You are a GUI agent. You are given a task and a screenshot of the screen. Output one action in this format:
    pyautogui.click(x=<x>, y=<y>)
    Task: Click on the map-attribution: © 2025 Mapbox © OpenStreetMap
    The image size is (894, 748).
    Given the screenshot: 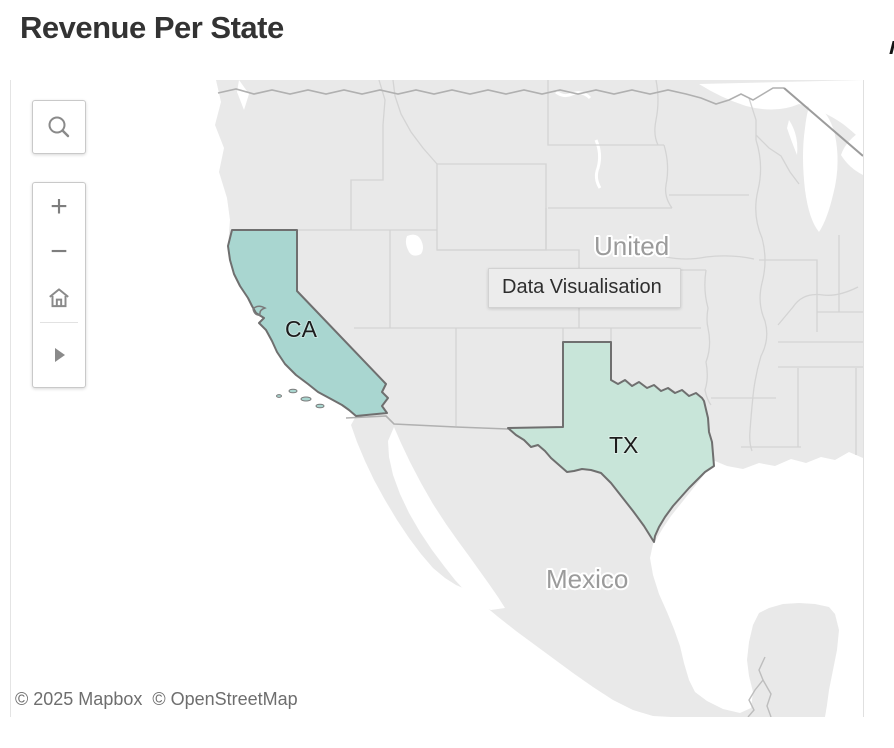 What is the action you would take?
    pyautogui.click(x=159, y=700)
    